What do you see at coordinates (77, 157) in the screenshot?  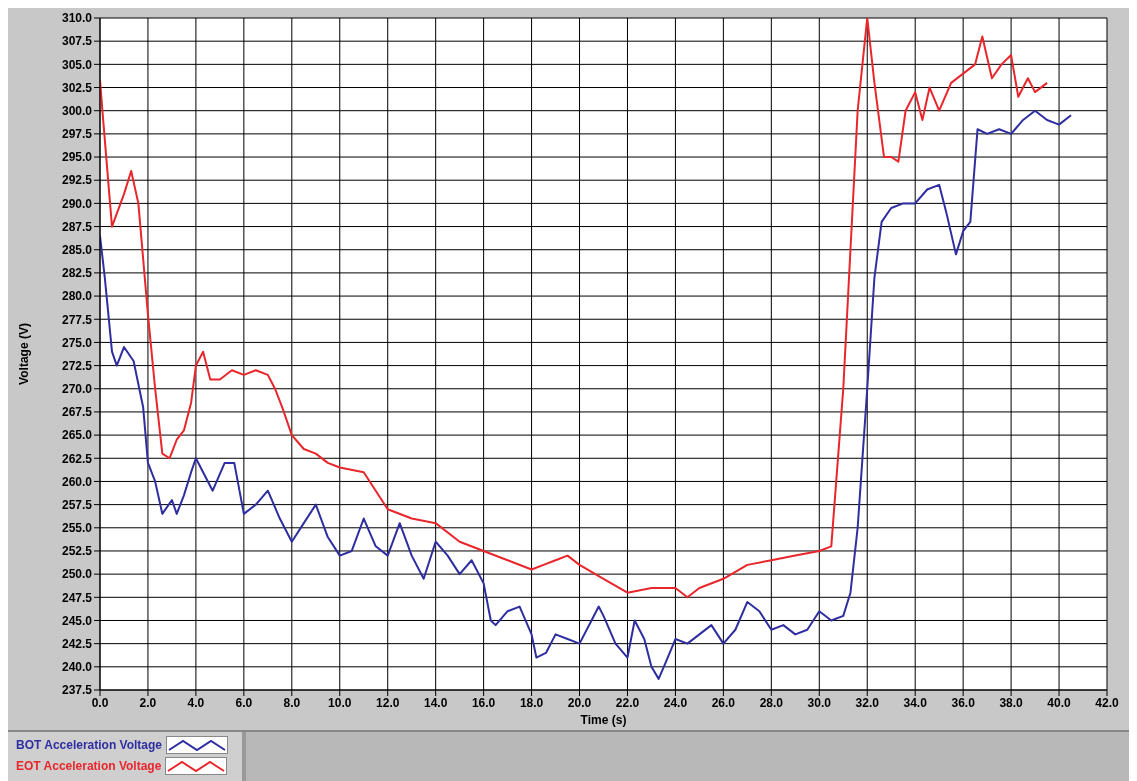 I see `y-tick-label: 295.0` at bounding box center [77, 157].